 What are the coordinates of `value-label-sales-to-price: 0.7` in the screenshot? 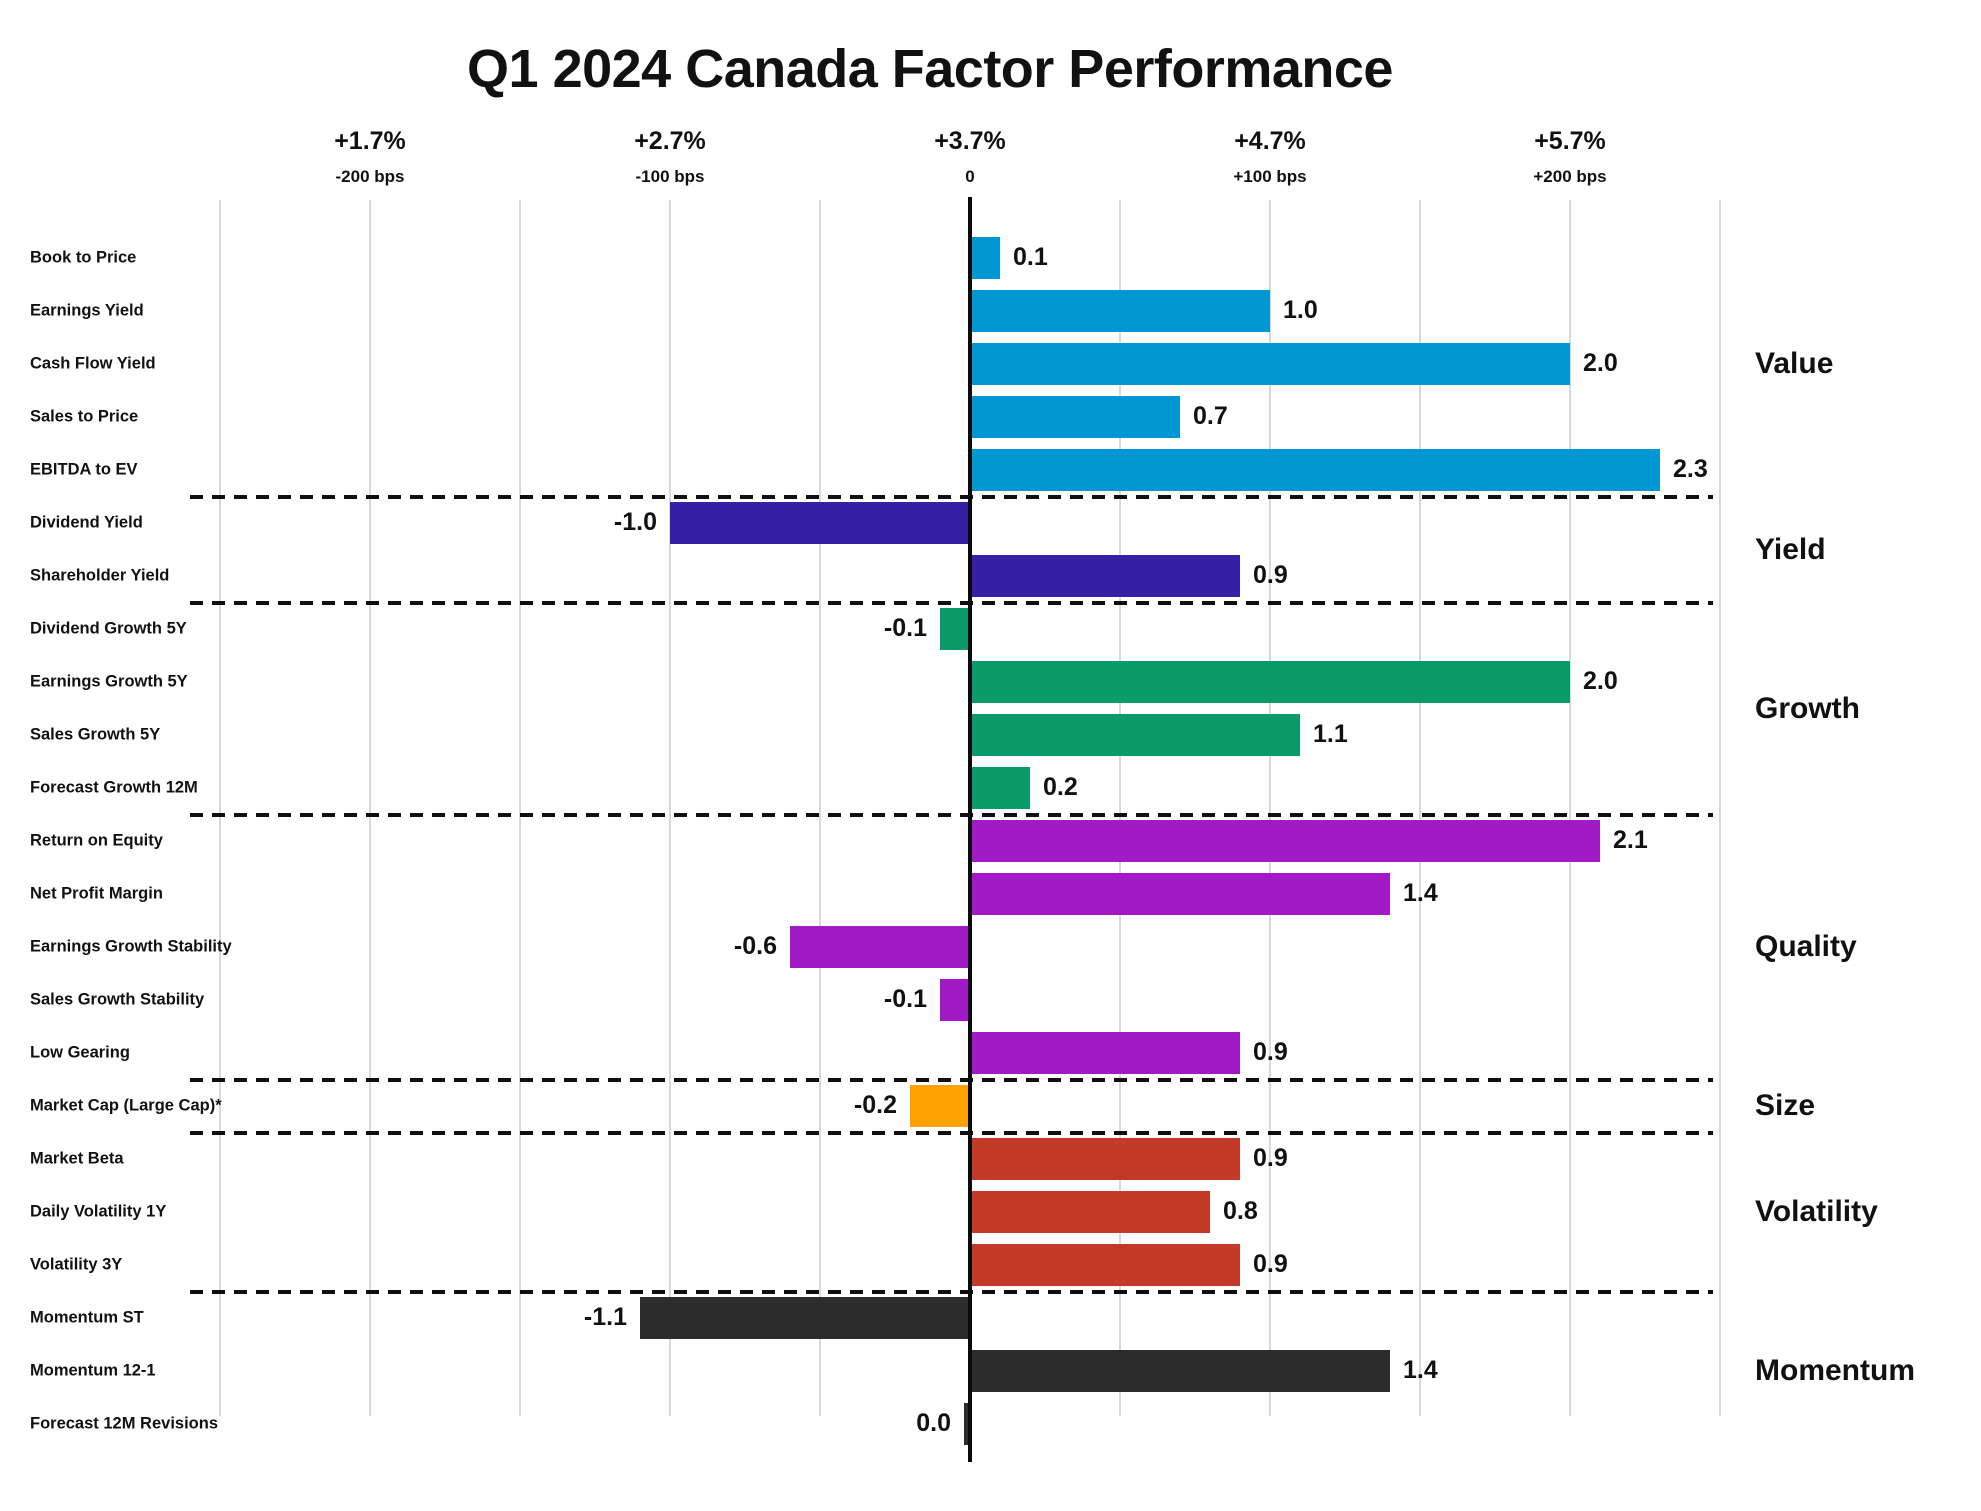 It's located at (1210, 415).